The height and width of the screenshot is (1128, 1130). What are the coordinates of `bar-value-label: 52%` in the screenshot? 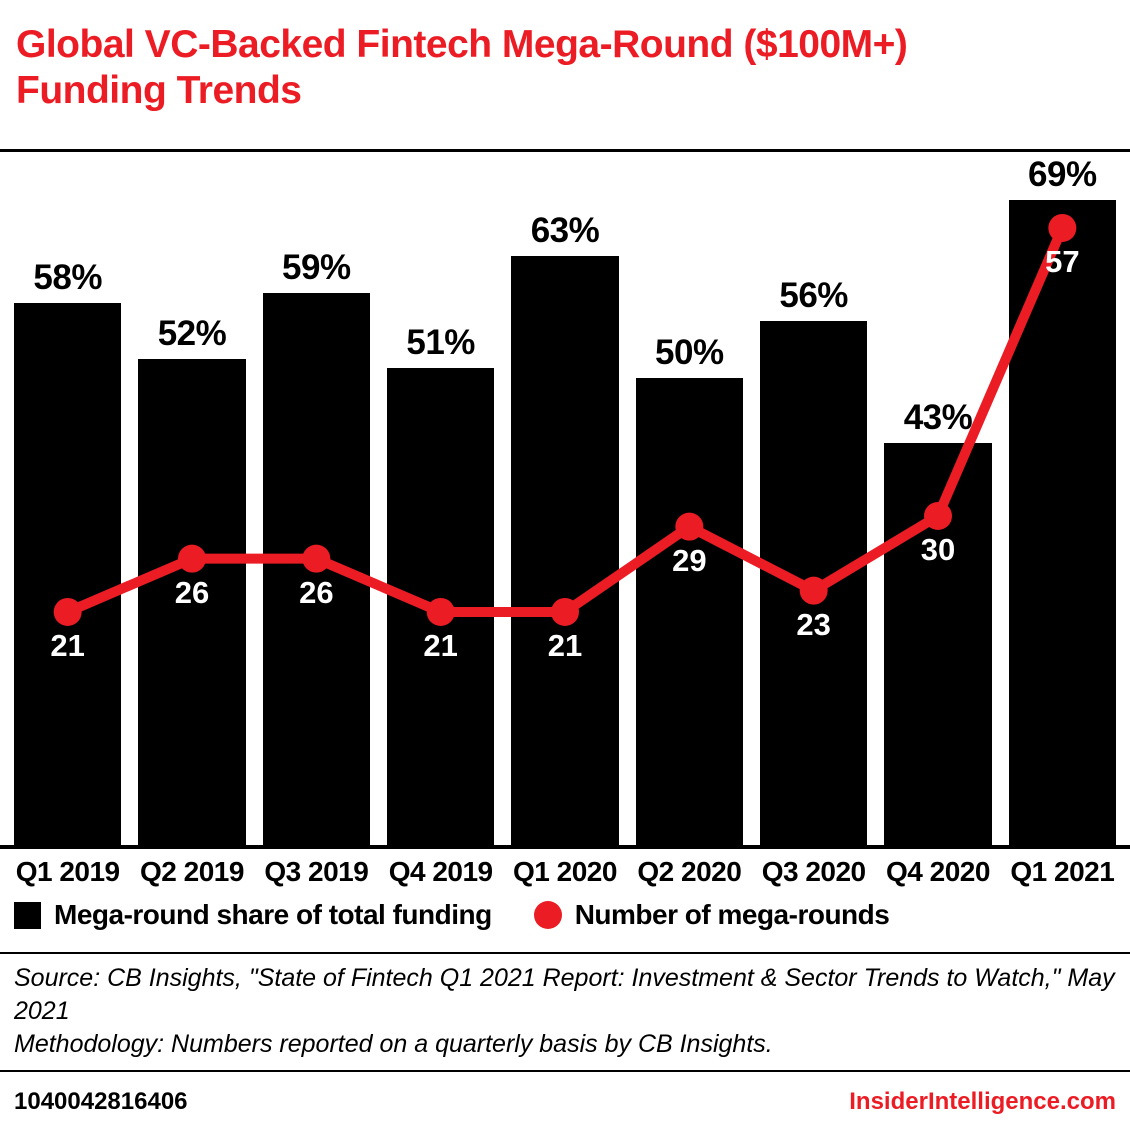 It's located at (192, 333).